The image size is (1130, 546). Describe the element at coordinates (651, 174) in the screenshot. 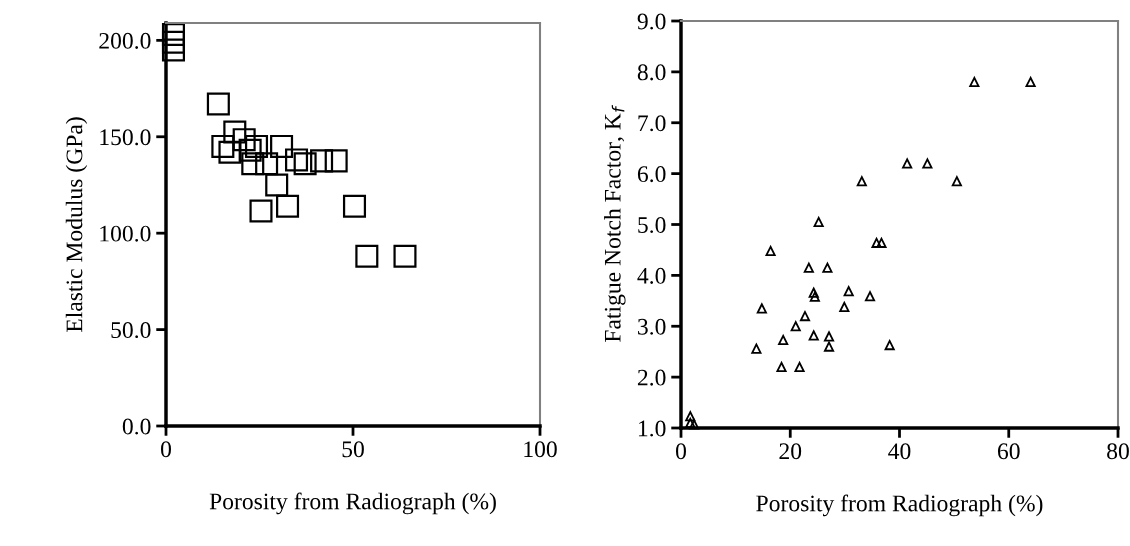

I see `y-tick-label: 6.0` at that location.